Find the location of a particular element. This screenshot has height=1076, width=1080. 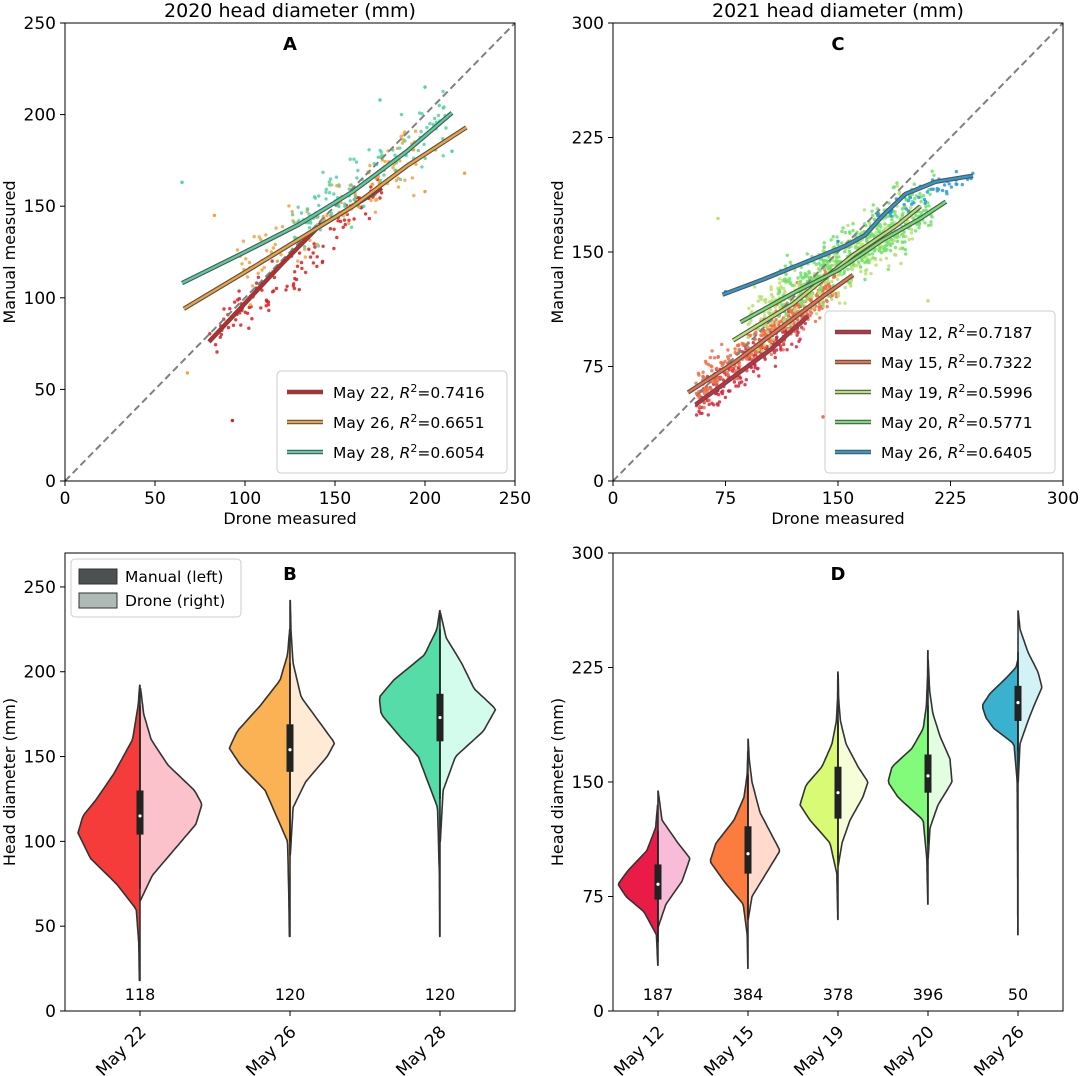

y-axis-label: Manual measured is located at coordinates (9, 251).